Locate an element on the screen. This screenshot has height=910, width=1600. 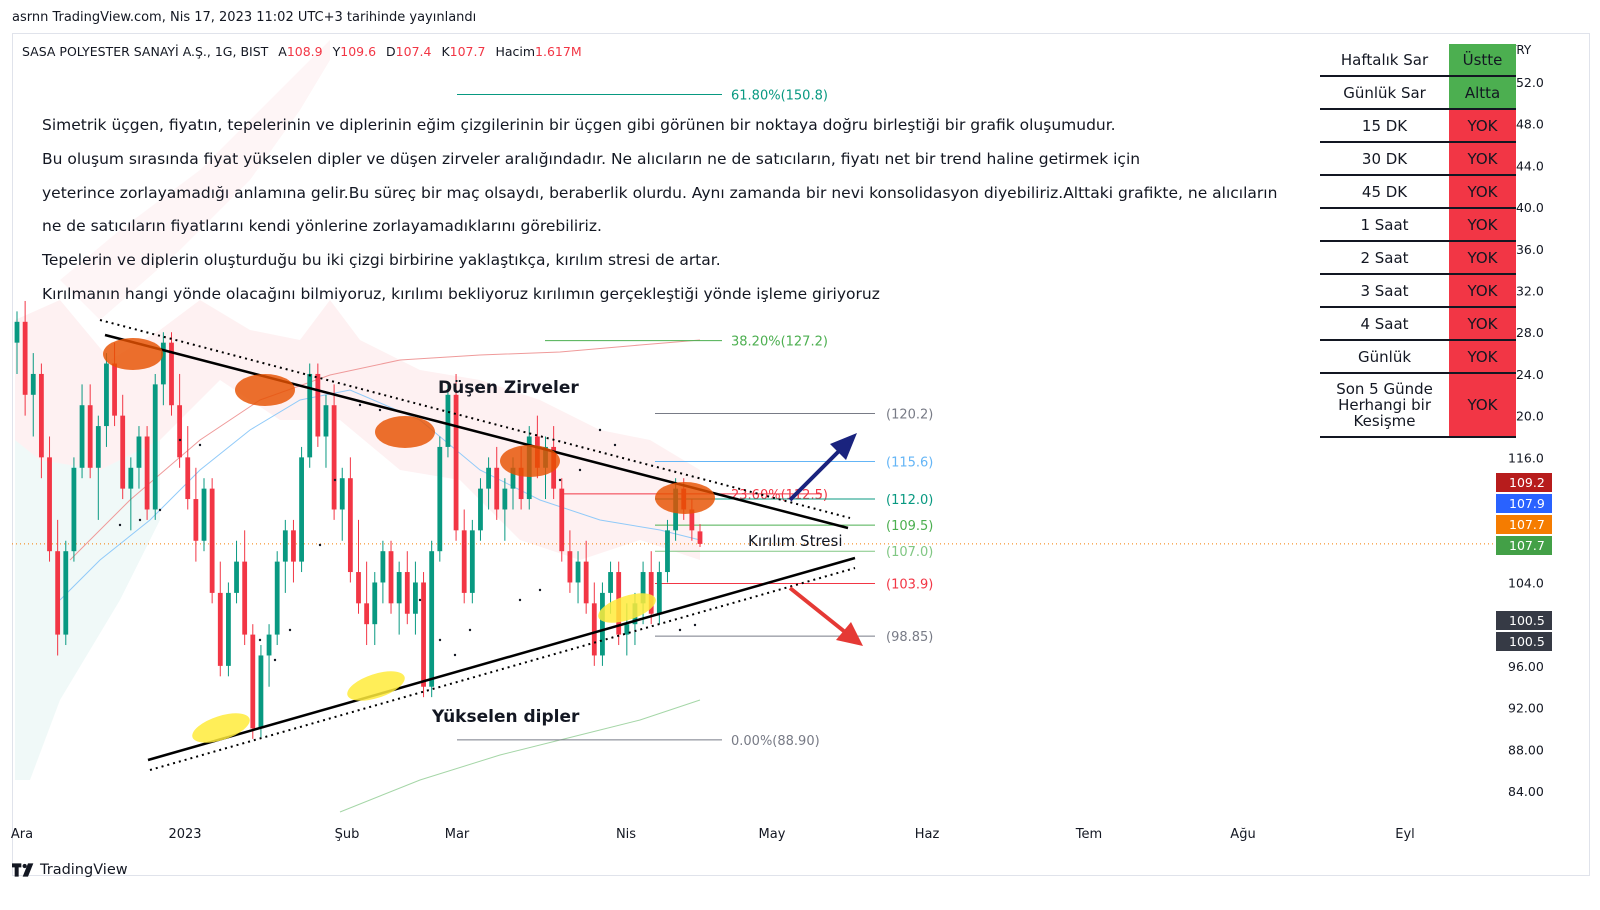
falling-peaks-label: Düşen Zirveler is located at coordinates (508, 388).